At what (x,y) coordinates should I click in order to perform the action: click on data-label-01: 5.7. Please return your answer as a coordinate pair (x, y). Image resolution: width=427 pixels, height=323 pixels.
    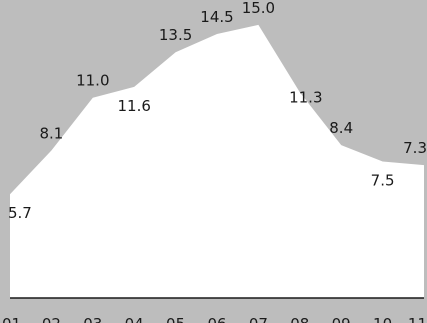
    Looking at the image, I should click on (20, 213).